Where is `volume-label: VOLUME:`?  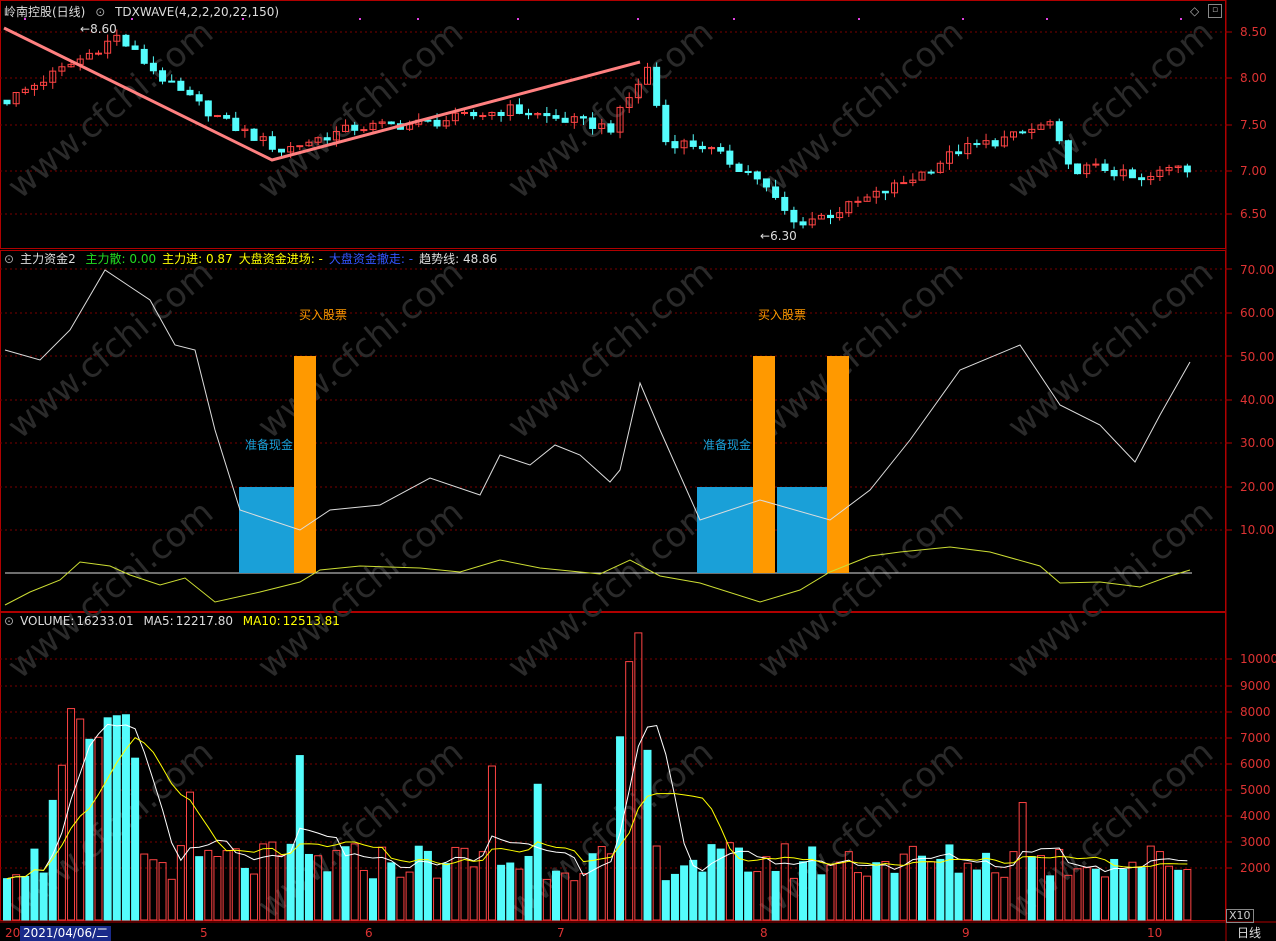
volume-label: VOLUME: is located at coordinates (47, 621).